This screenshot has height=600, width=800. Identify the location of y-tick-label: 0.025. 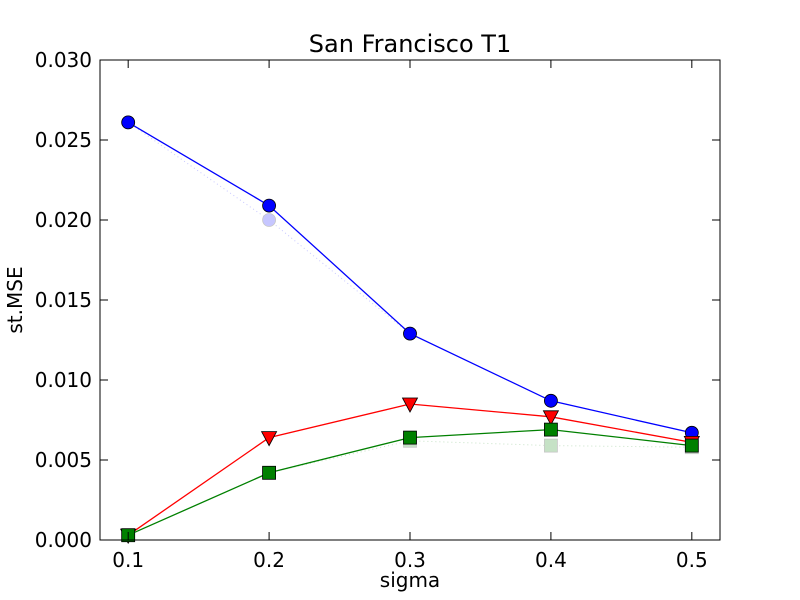
(63, 140).